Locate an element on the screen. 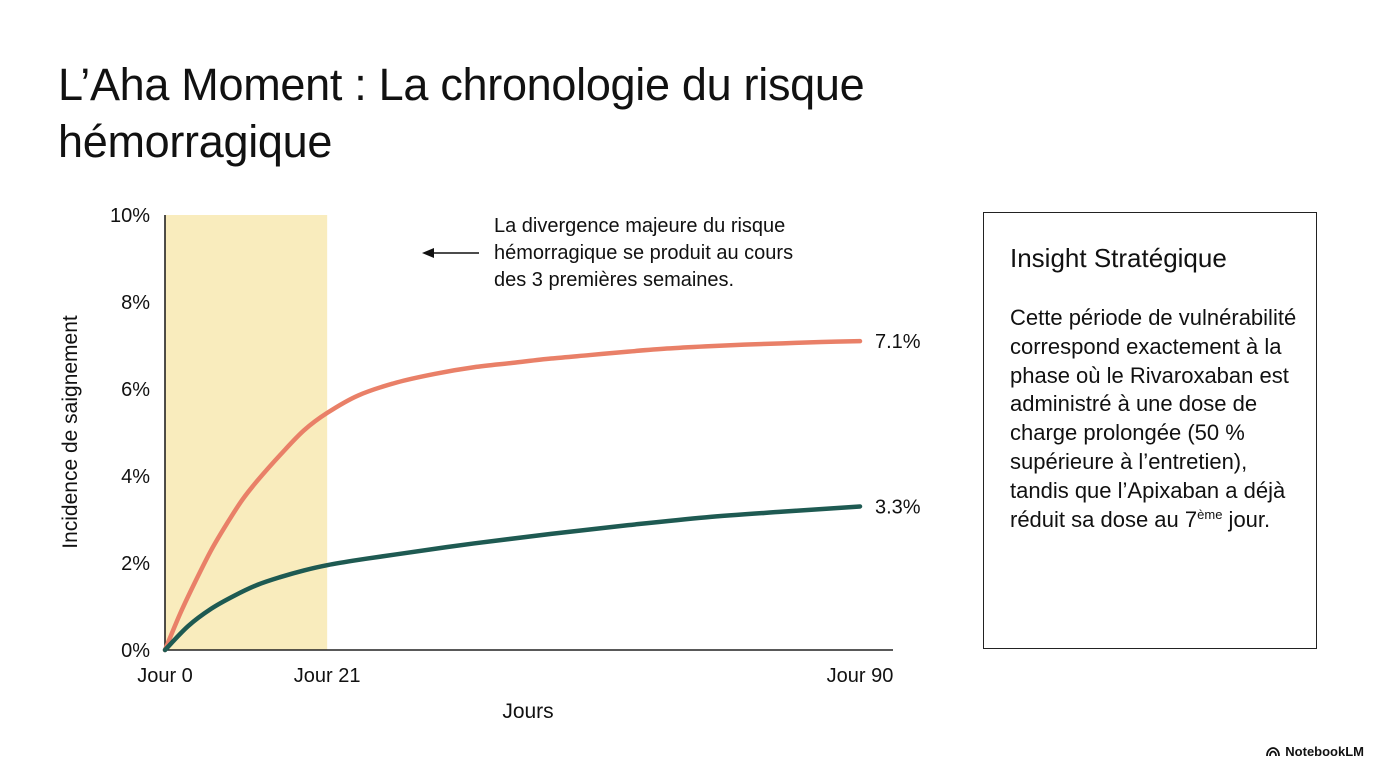 The width and height of the screenshot is (1376, 768). insight-title: Insight Stratégique is located at coordinates (1118, 258).